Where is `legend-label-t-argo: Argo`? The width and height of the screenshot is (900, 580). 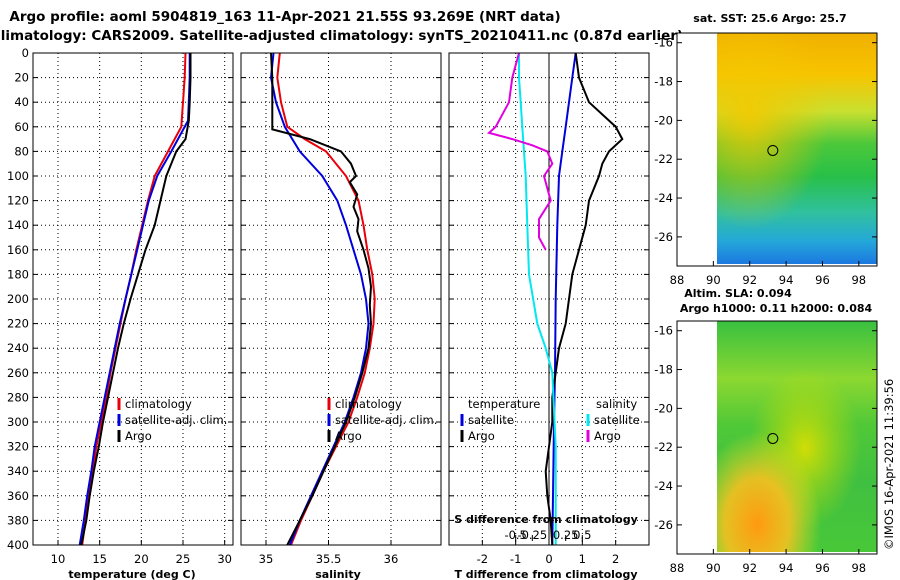 legend-label-t-argo: Argo is located at coordinates (481, 436).